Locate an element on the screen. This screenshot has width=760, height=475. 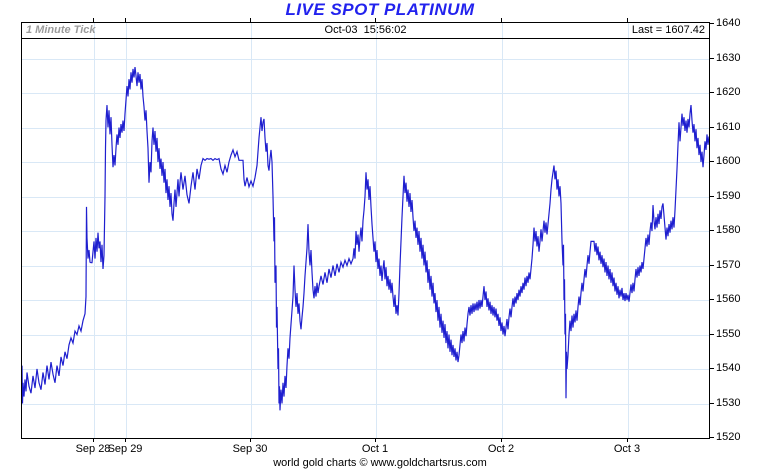
y-axis-label: 1600 is located at coordinates (728, 161).